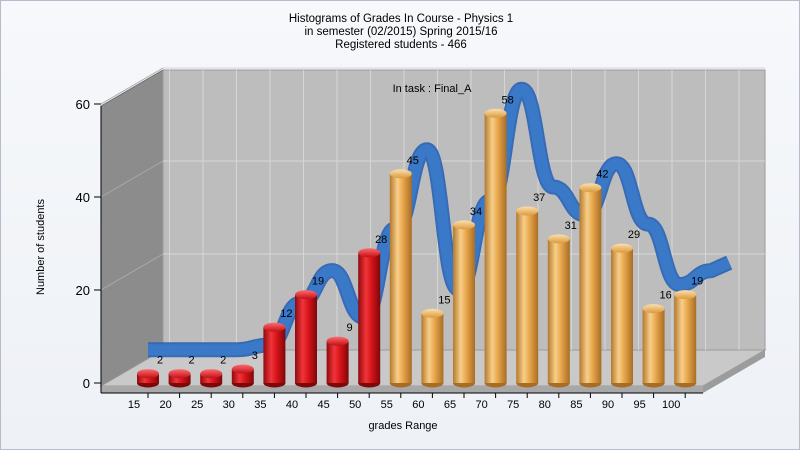 This screenshot has width=800, height=450. Describe the element at coordinates (467, 297) in the screenshot. I see `bar-65: 34` at that location.